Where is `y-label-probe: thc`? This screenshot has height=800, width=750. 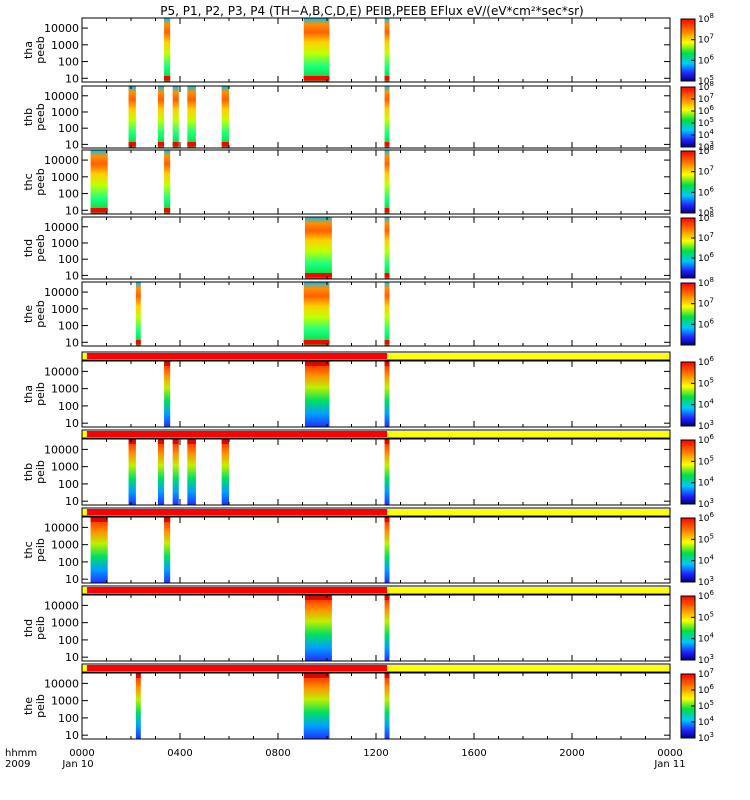 y-label-probe: thc is located at coordinates (28, 181).